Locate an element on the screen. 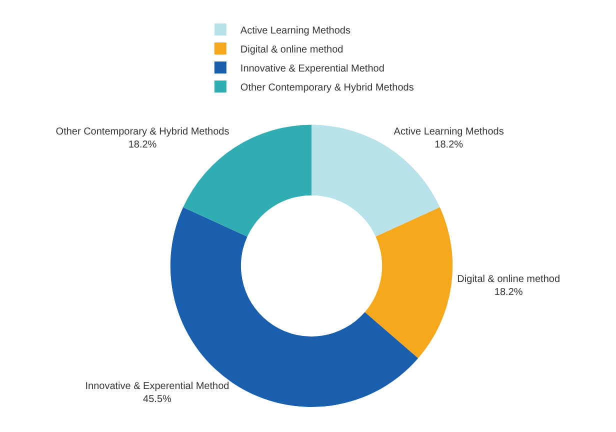  legend-label: Innovative & Experential Method is located at coordinates (312, 68).